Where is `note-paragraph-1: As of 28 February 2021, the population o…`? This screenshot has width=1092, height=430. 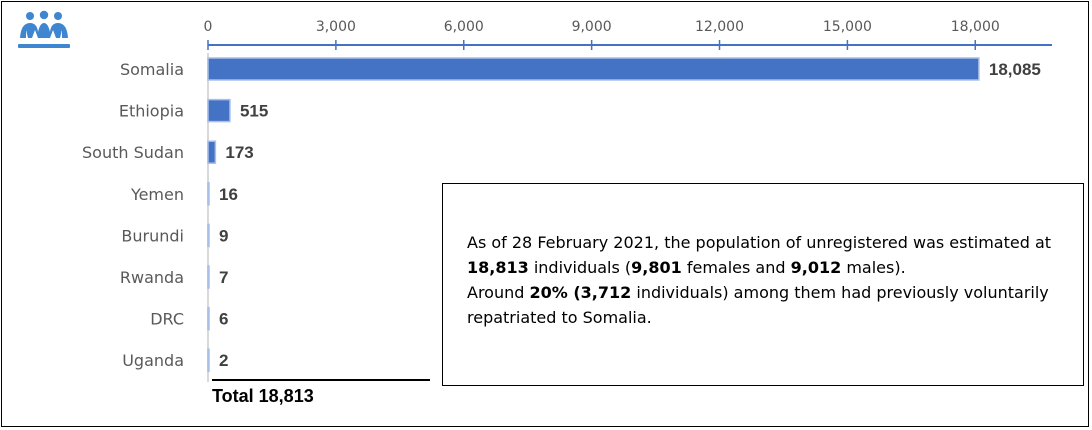
note-paragraph-1: As of 28 February 2021, the population o… is located at coordinates (759, 255).